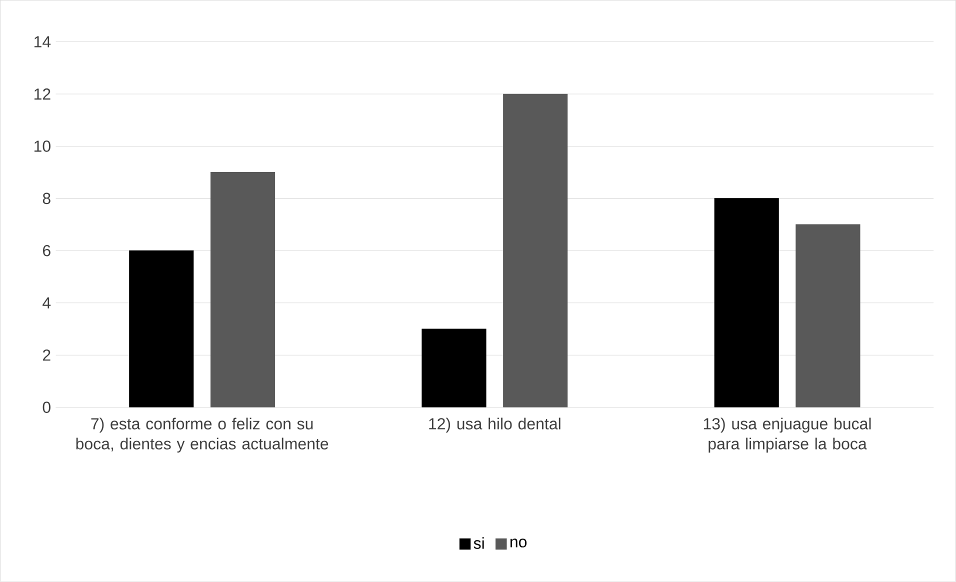  I want to click on legend-label: si, so click(479, 543).